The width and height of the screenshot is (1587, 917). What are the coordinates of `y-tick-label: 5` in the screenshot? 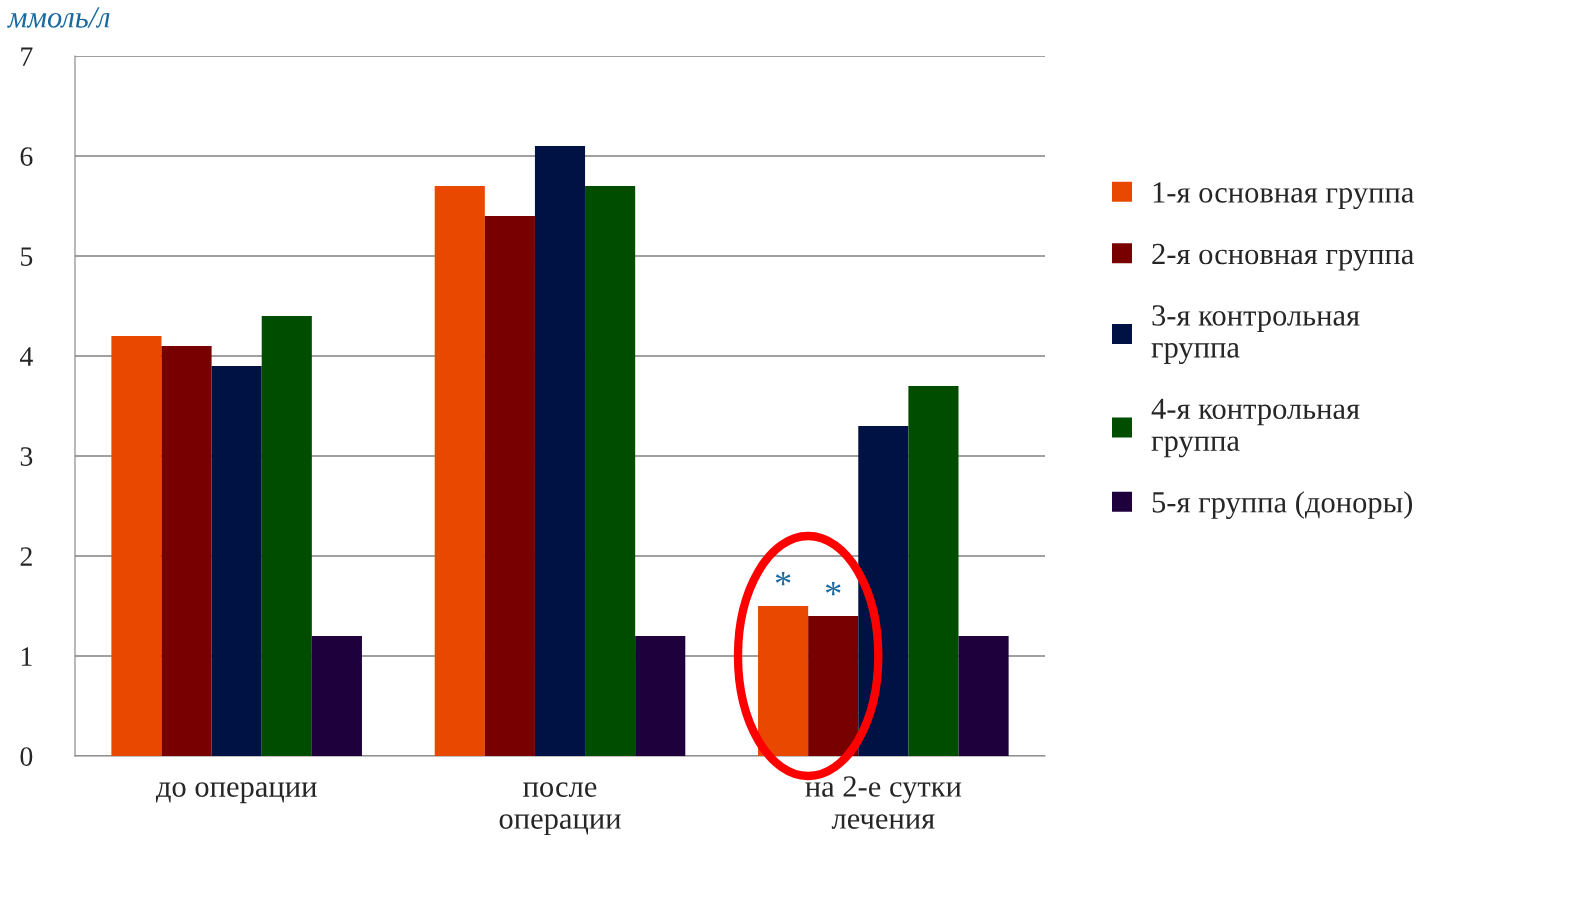 It's located at (27, 256).